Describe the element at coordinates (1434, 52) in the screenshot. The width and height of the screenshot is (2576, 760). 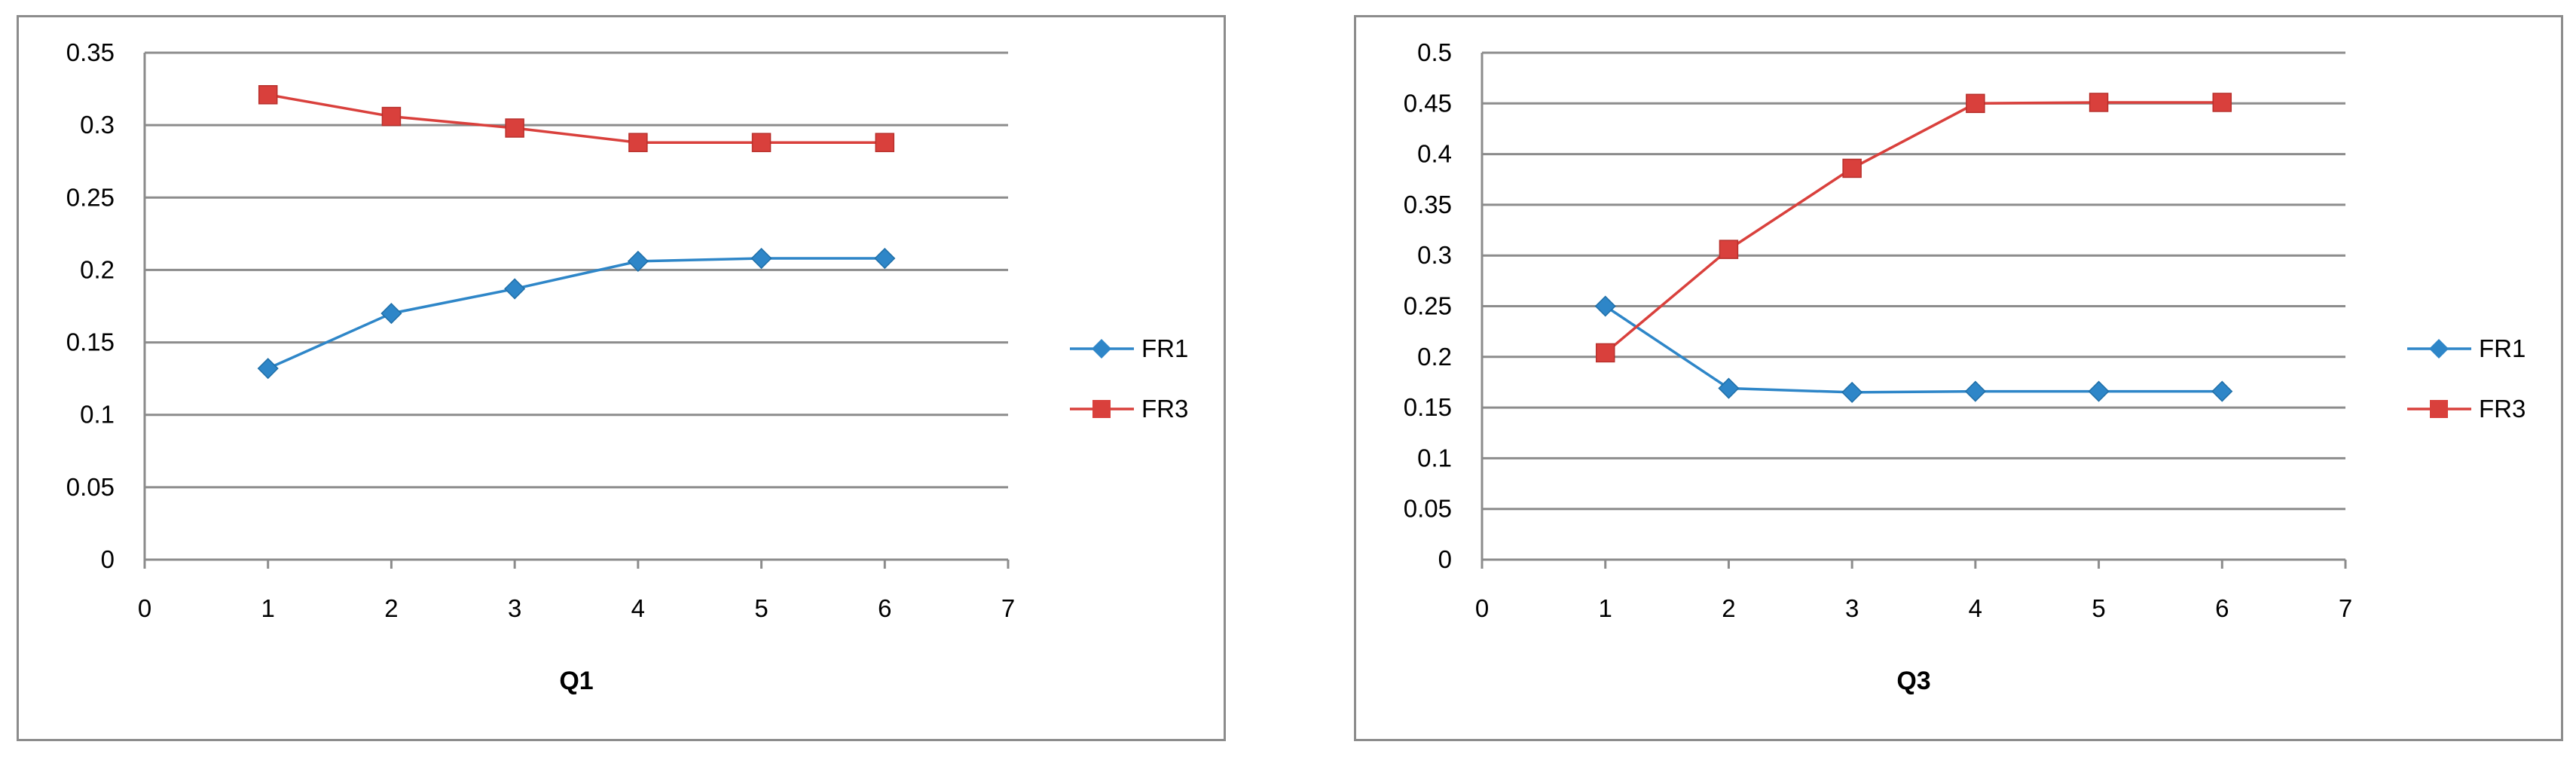
I see `y-tick-label: 0.5` at that location.